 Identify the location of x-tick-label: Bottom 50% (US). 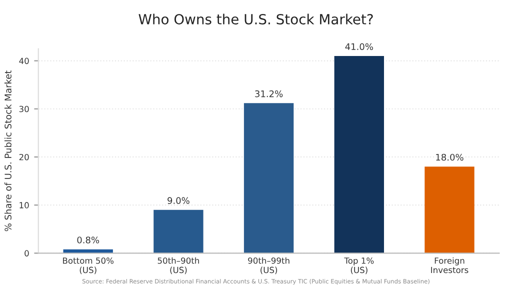
(88, 265).